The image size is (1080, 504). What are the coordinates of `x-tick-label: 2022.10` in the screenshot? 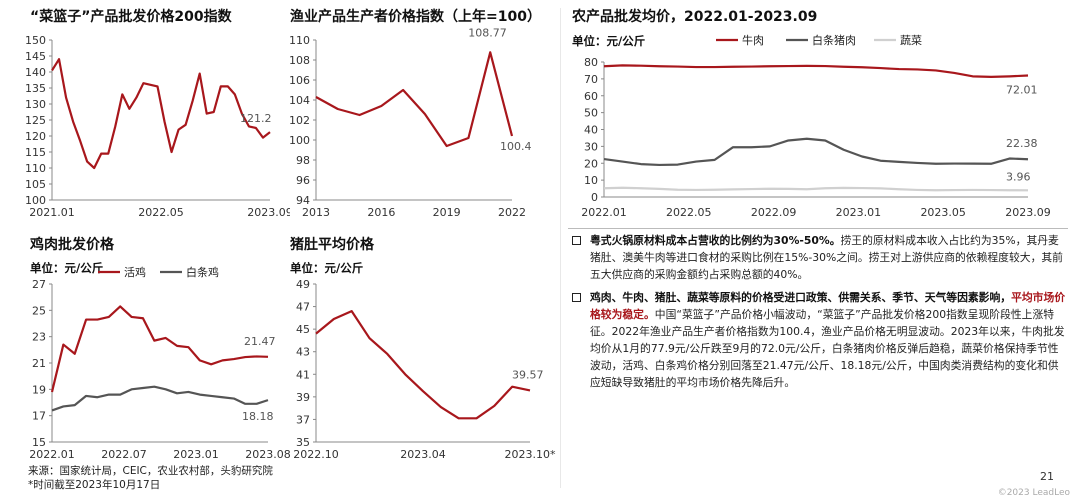 It's located at (316, 454).